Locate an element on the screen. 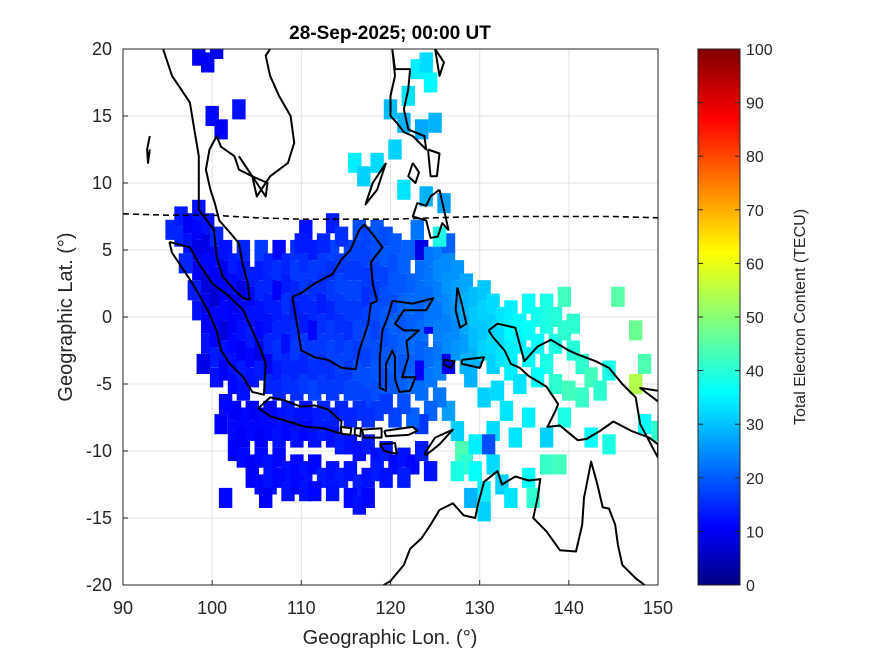 The width and height of the screenshot is (875, 661). y-tick-label: -15 is located at coordinates (99, 518).